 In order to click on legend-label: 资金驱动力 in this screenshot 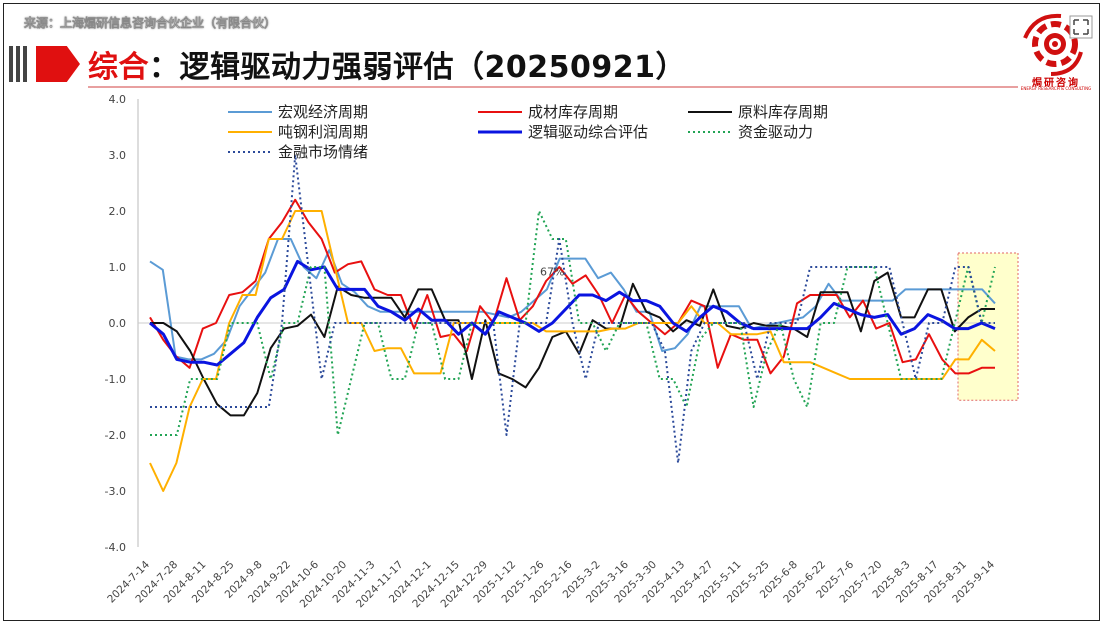, I will do `click(775, 132)`.